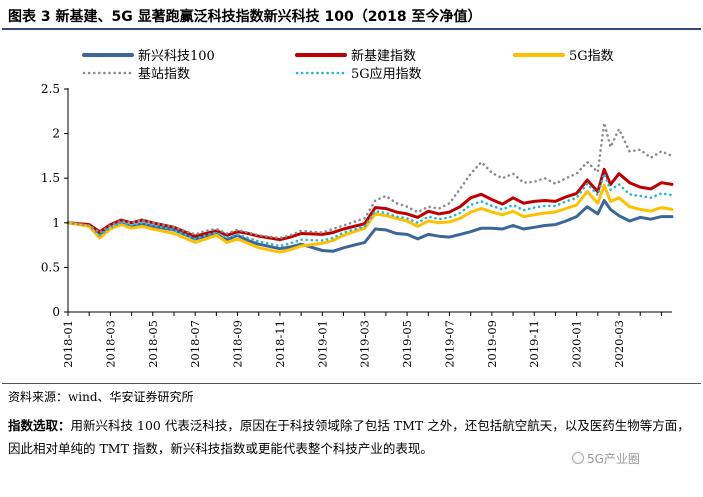 Image resolution: width=703 pixels, height=497 pixels. Describe the element at coordinates (56, 223) in the screenshot. I see `y-tick-label: 1` at that location.